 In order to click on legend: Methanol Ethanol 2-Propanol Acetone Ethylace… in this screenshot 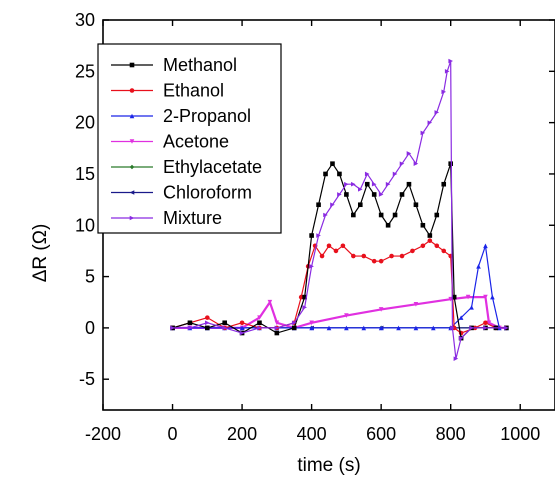, I will do `click(189, 138)`.